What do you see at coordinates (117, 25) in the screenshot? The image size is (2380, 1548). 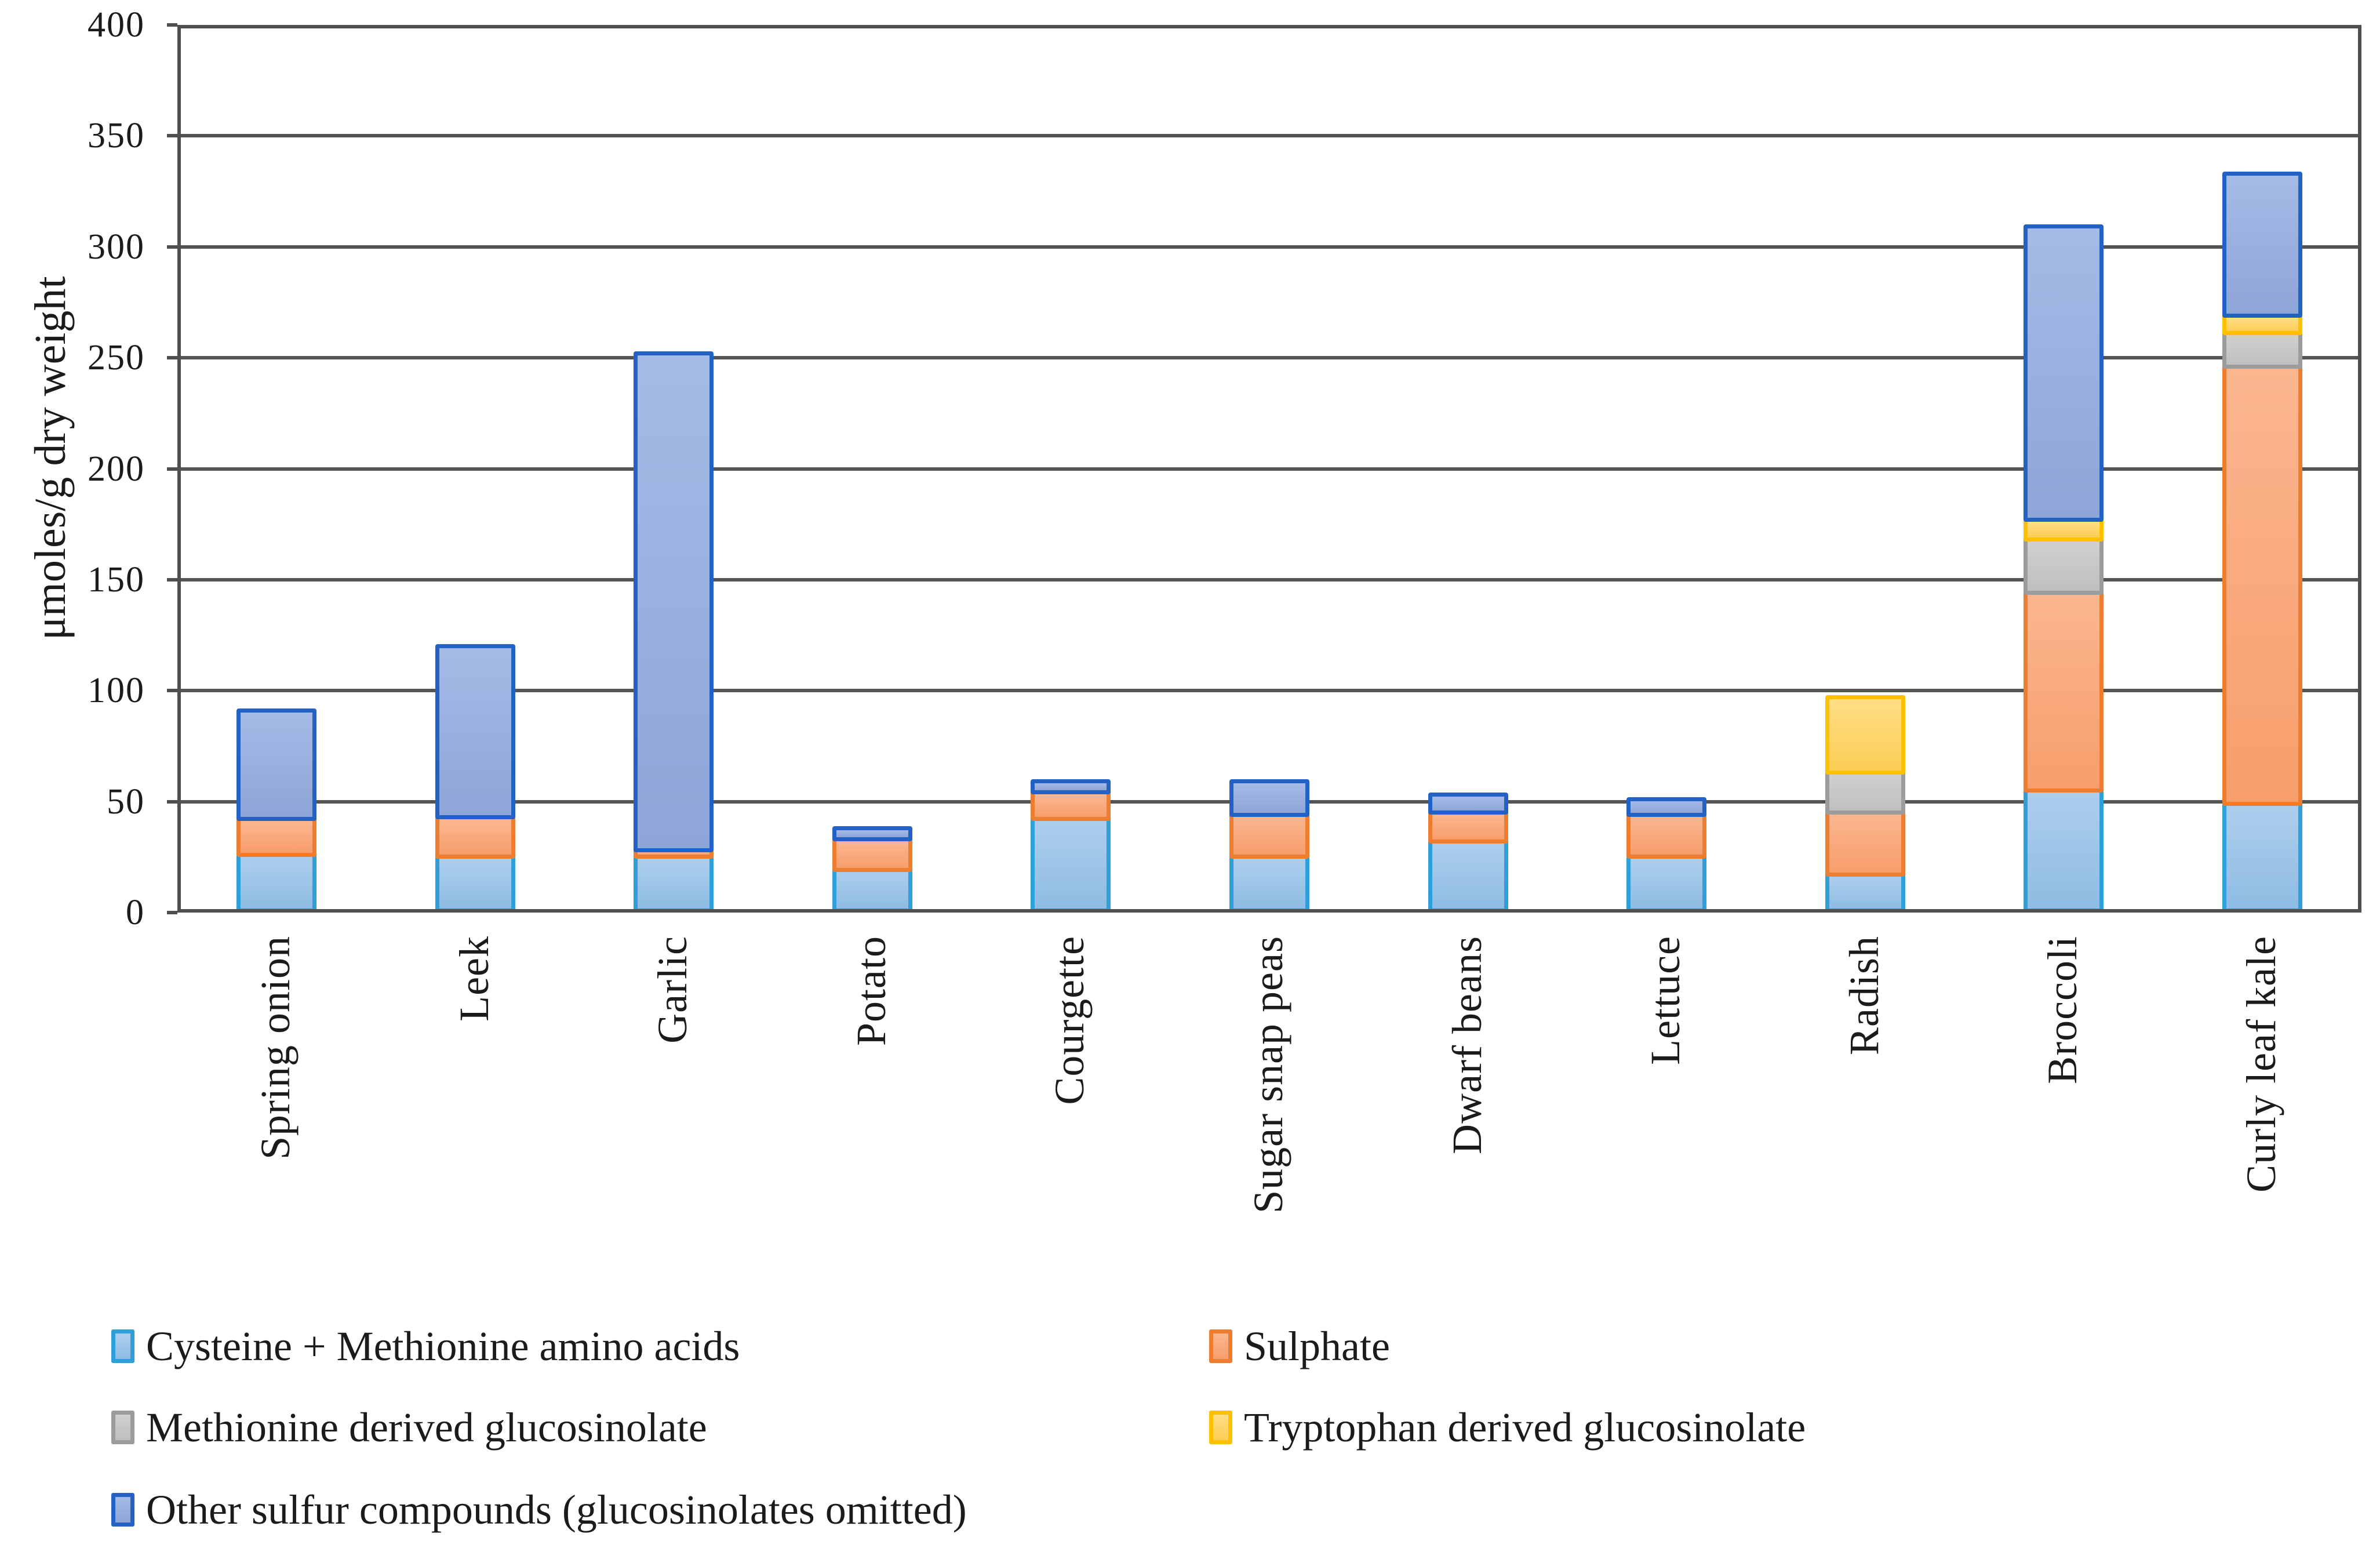 I see `y-tick-label-400: 400` at bounding box center [117, 25].